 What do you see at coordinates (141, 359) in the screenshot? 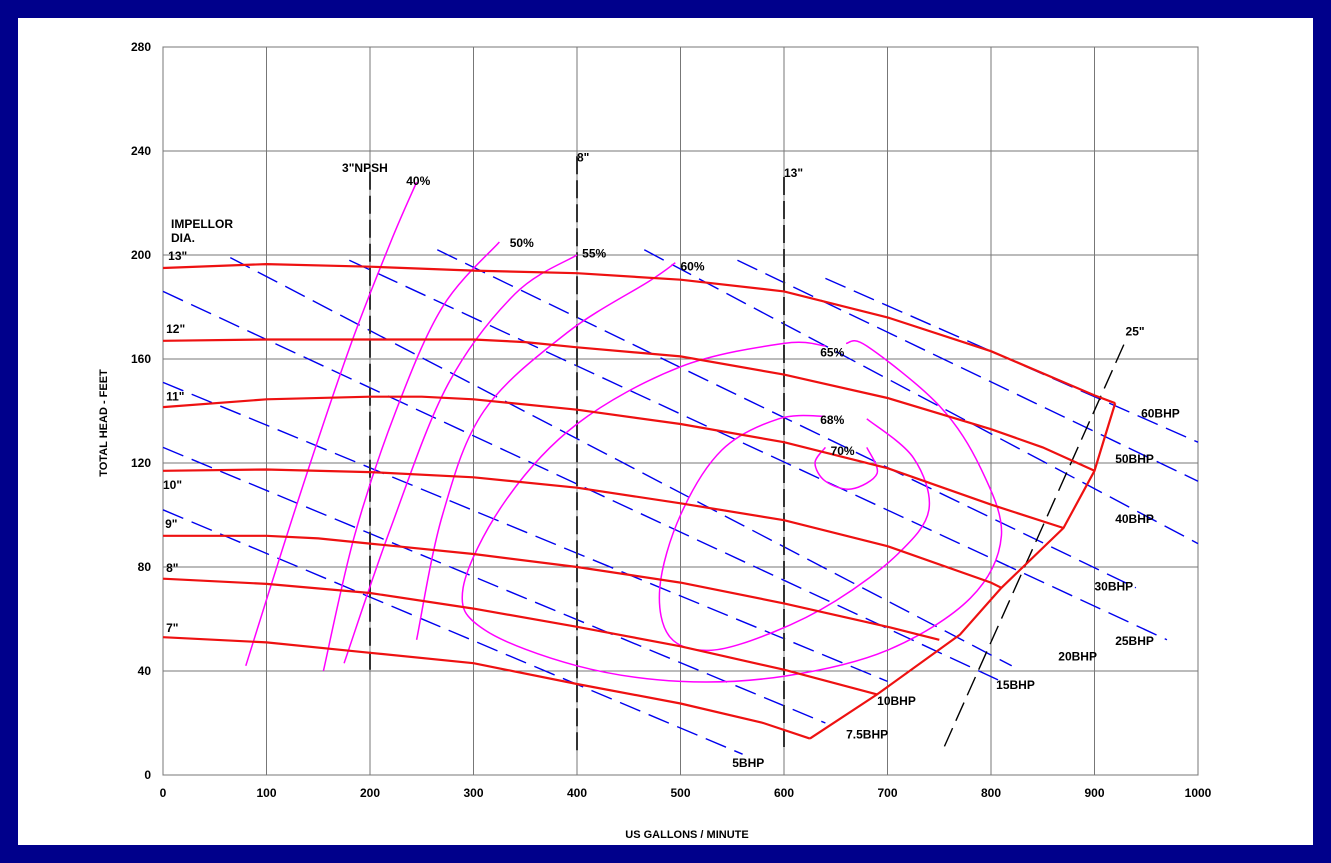
I see `y-tick-label-160: 160` at bounding box center [141, 359].